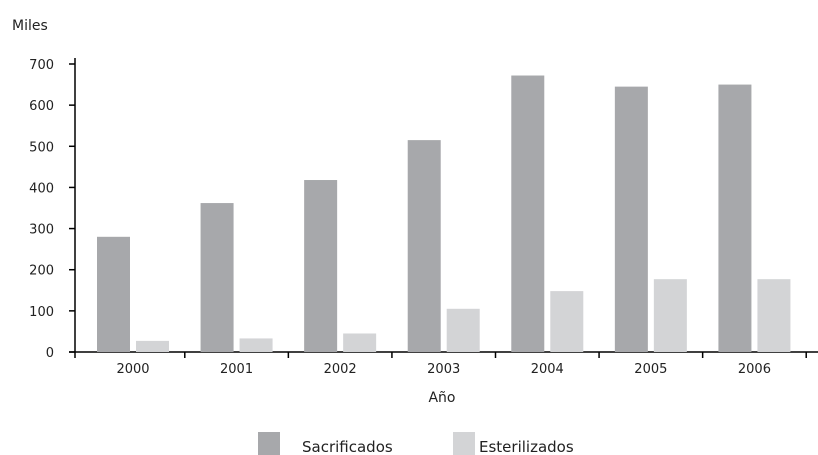  What do you see at coordinates (424, 246) in the screenshot?
I see `bar-sacrificados-2003` at bounding box center [424, 246].